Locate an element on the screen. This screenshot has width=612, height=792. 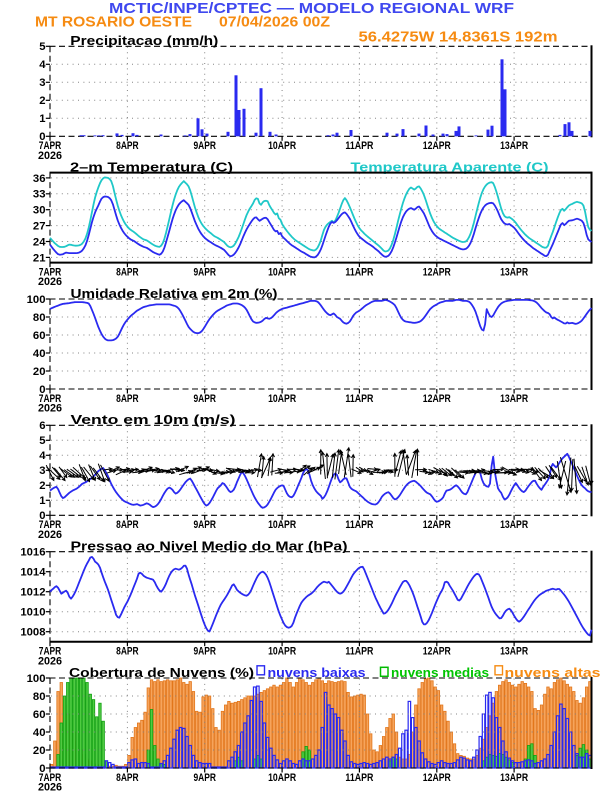
svg-text: nuvens altas is located at coordinates (553, 672).